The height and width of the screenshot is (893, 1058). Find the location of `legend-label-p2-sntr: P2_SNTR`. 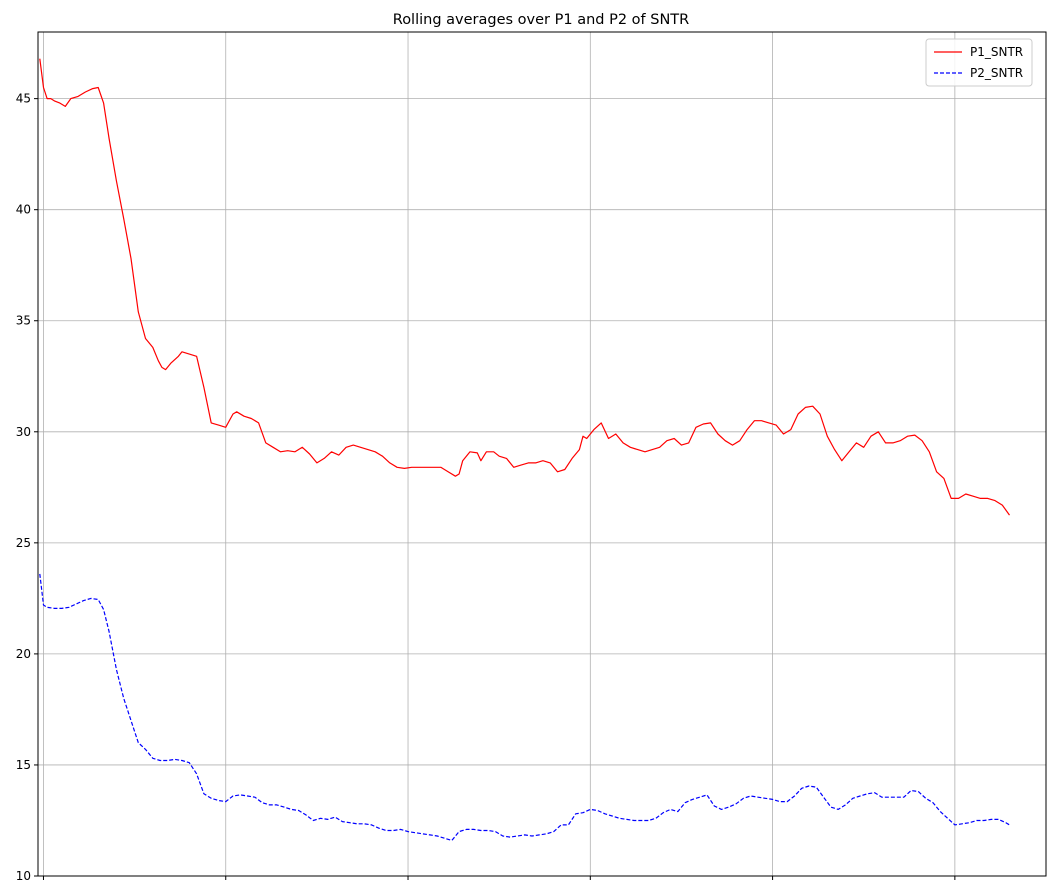

legend-label-p2-sntr: P2_SNTR is located at coordinates (996, 73).